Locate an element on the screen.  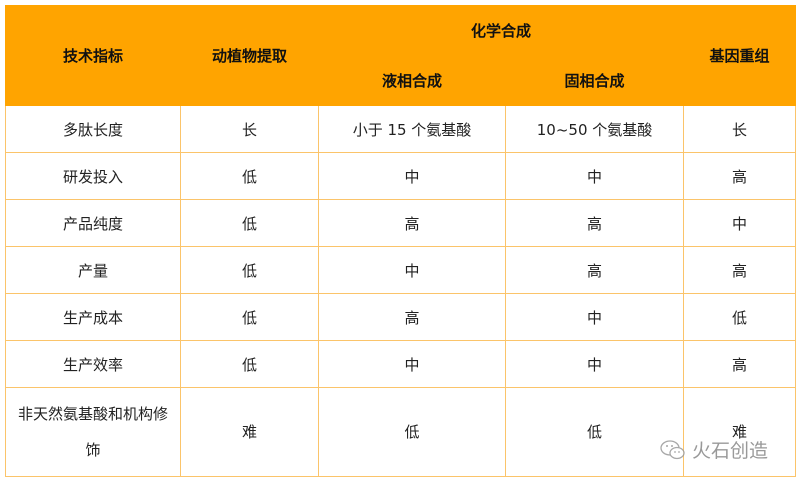
table-cell: 产品纯度 is located at coordinates (93, 223).